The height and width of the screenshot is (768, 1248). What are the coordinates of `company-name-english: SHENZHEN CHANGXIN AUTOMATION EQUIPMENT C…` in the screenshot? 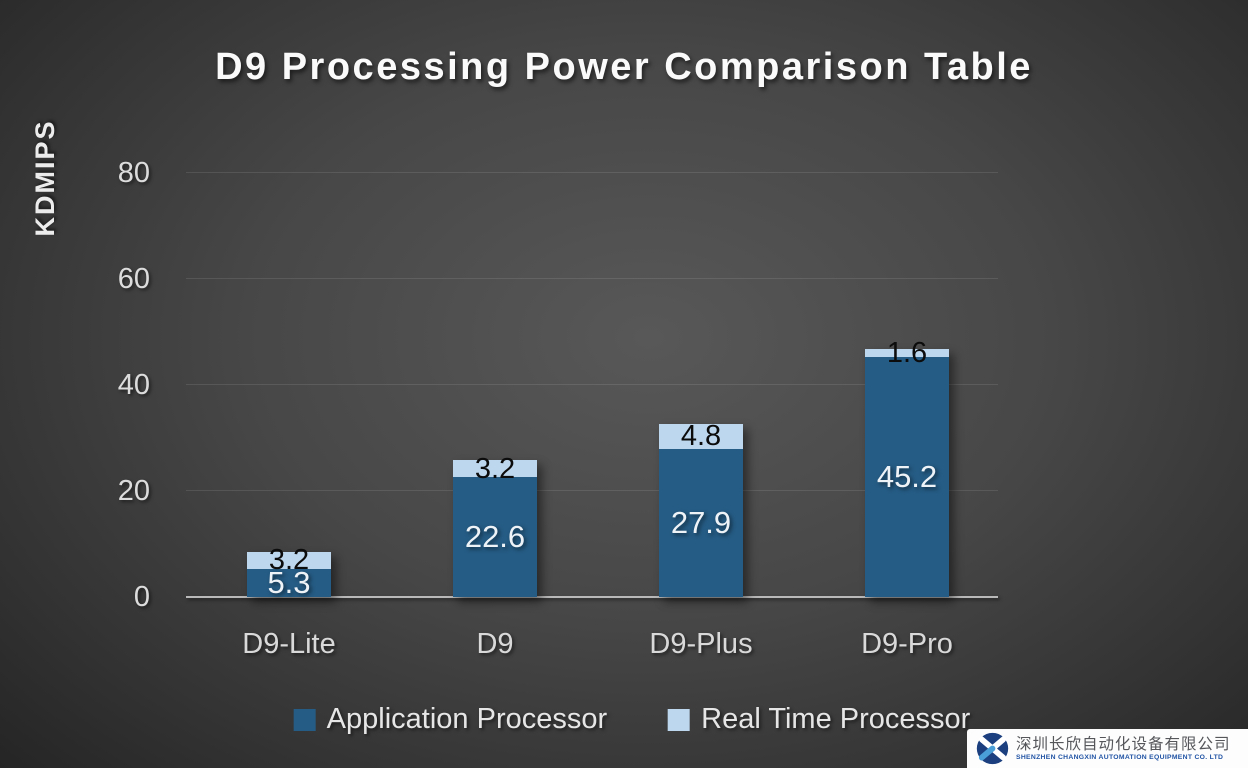 It's located at (1120, 757).